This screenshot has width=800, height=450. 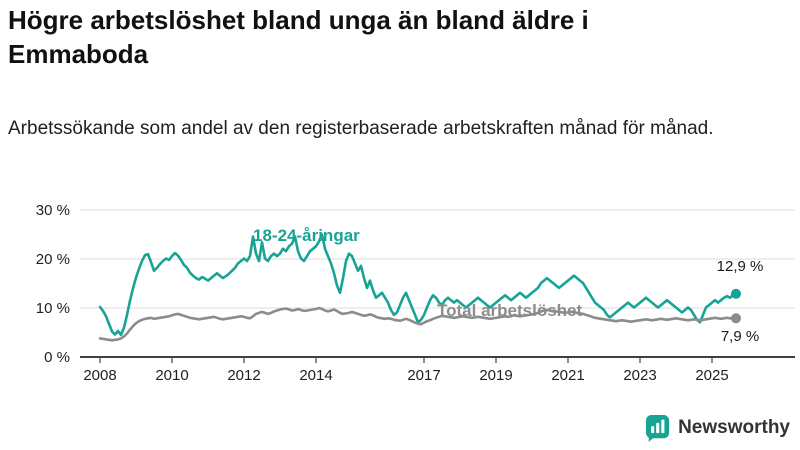 I want to click on svg-text: 2014, so click(x=315, y=375).